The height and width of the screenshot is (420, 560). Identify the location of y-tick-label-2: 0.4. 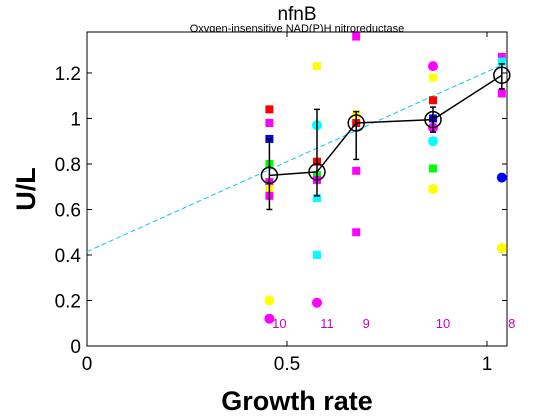
(68, 256).